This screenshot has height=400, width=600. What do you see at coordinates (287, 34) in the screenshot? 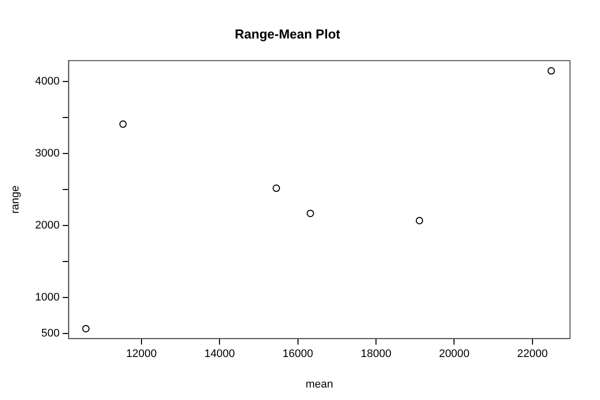
I see `chart-title: Range-Mean Plot` at bounding box center [287, 34].